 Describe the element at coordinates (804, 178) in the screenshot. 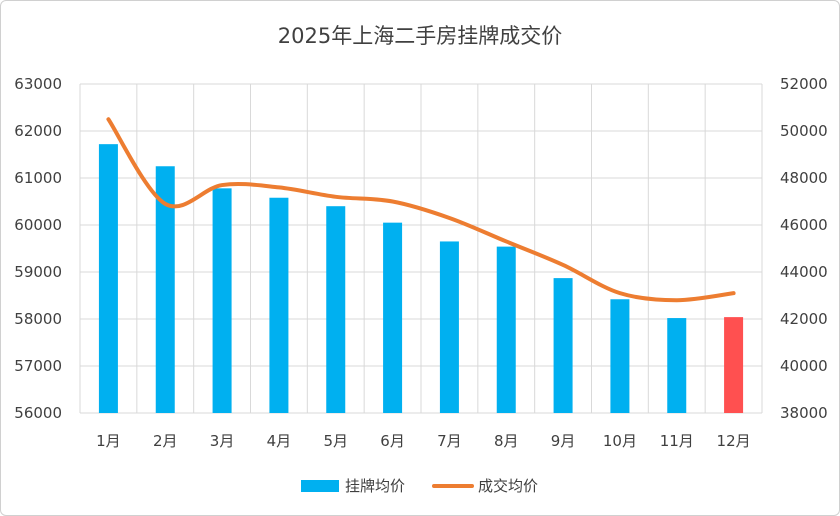

I see `y-right-tick-label: 48000` at that location.